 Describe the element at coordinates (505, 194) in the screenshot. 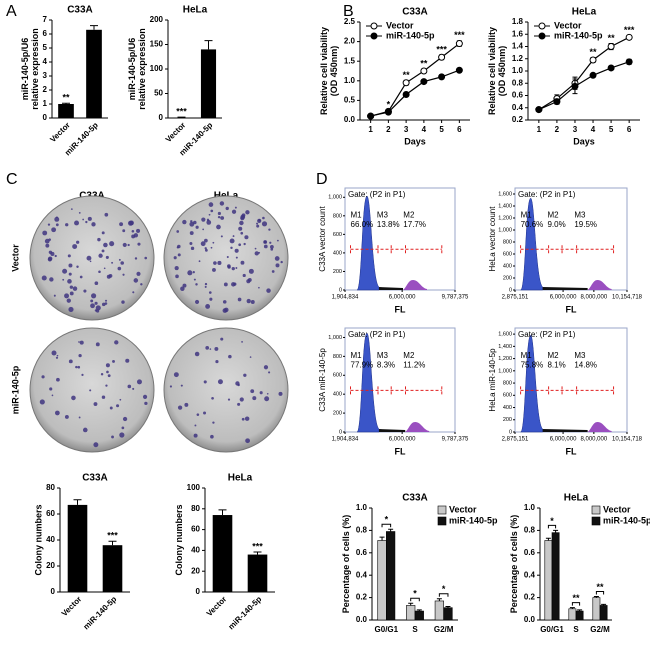

I see `y-tick-label: 1,600` at that location.